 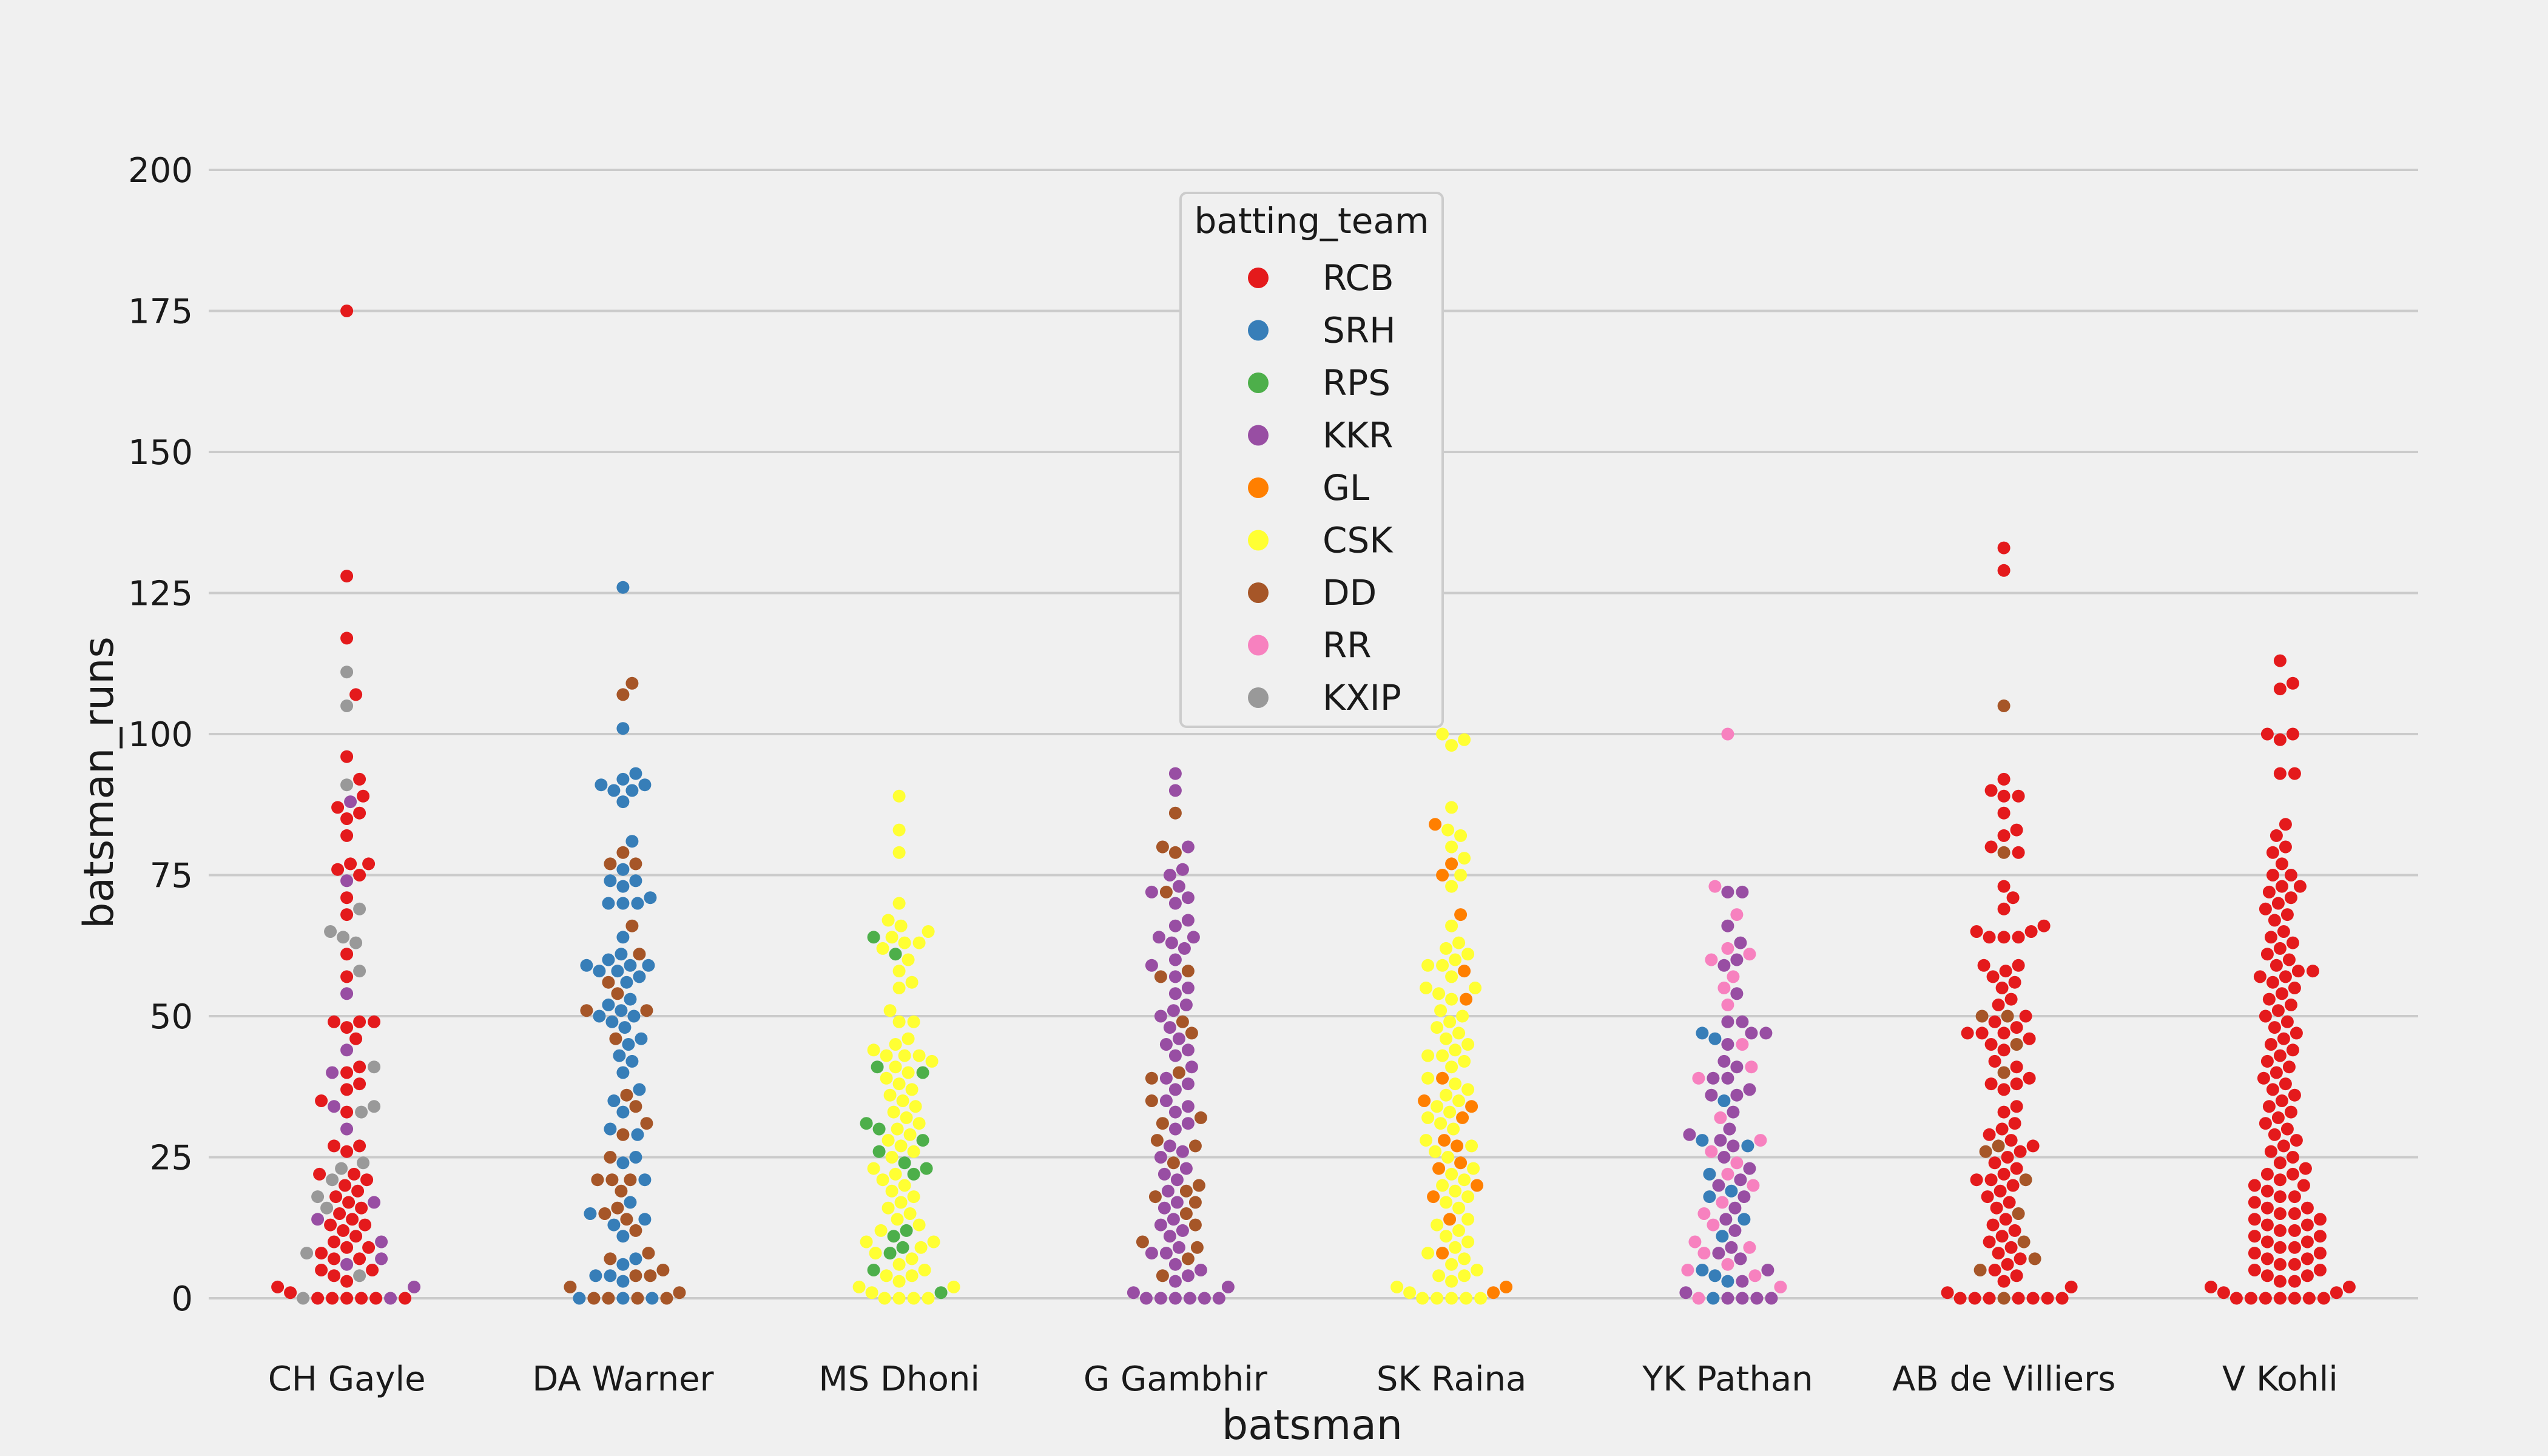 What do you see at coordinates (160, 735) in the screenshot?
I see `y-tick-label: 100` at bounding box center [160, 735].